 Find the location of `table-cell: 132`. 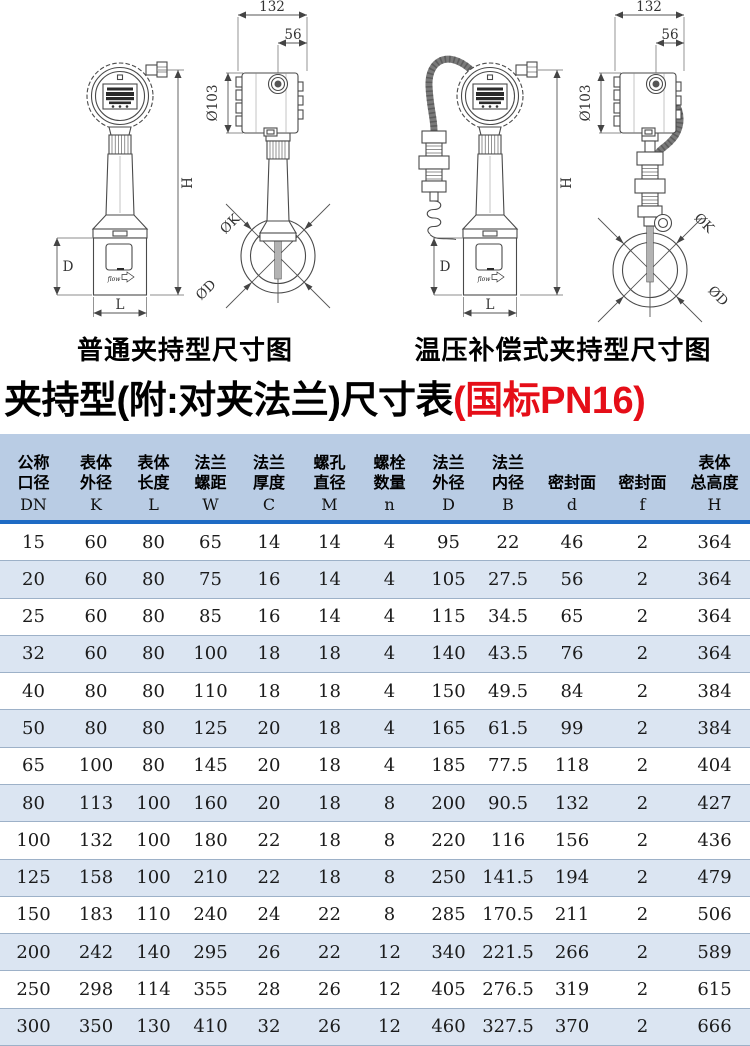

table-cell: 132 is located at coordinates (572, 803).